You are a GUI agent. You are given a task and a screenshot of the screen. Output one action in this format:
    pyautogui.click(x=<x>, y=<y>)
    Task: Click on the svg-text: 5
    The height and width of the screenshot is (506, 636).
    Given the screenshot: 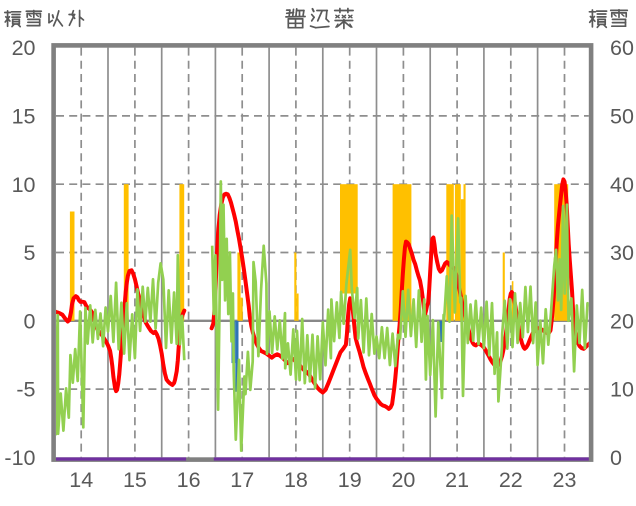 What is the action you would take?
    pyautogui.click(x=30, y=253)
    